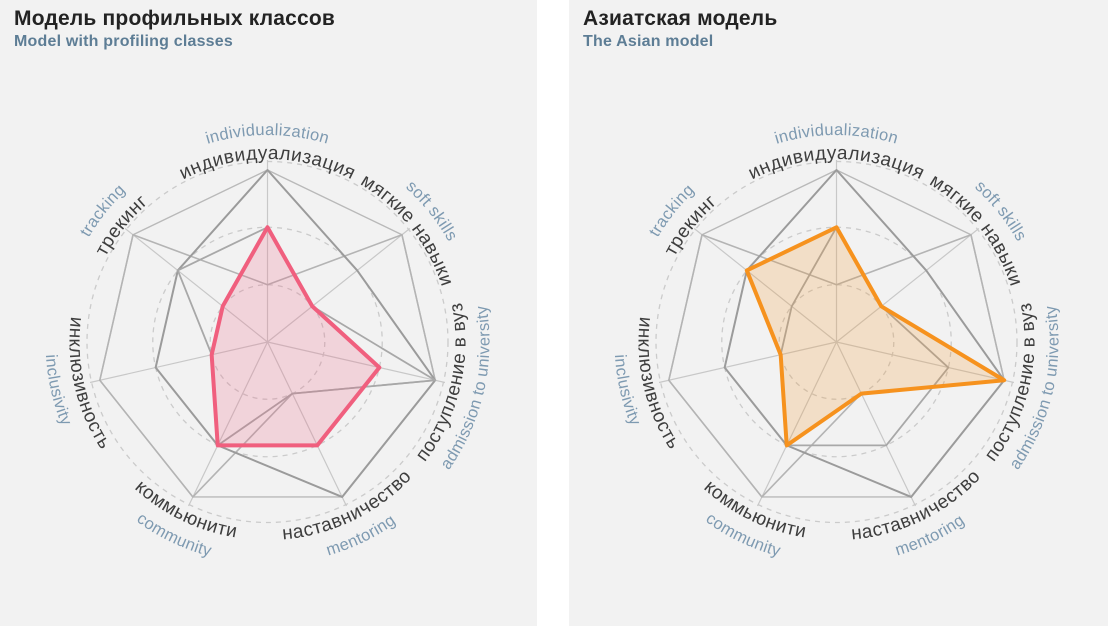 Image resolution: width=1108 pixels, height=626 pixels. Describe the element at coordinates (648, 41) in the screenshot. I see `page-subtitle: The Asian model` at that location.